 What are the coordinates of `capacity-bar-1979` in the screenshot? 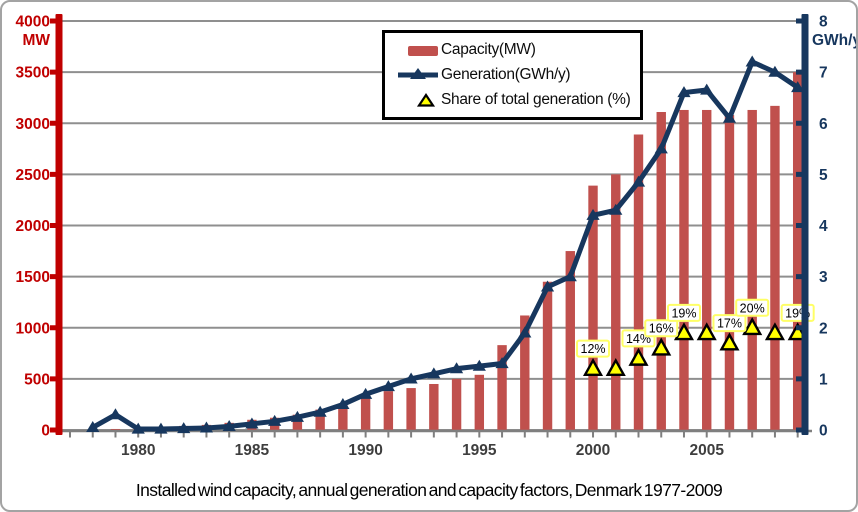 It's located at (115, 429).